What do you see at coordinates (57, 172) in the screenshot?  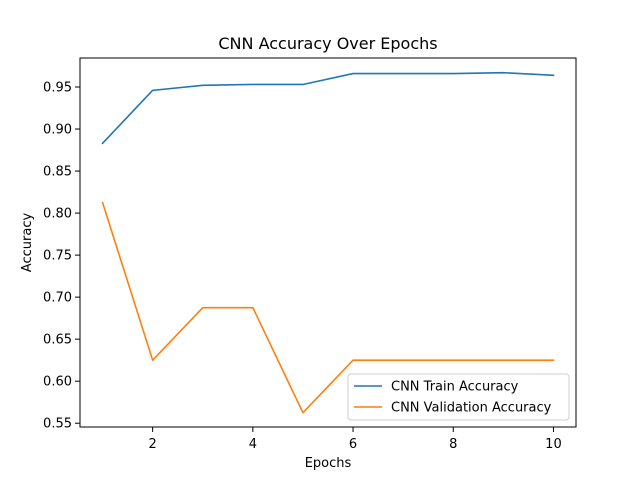 I see `y-tick-label: 0.85` at bounding box center [57, 172].